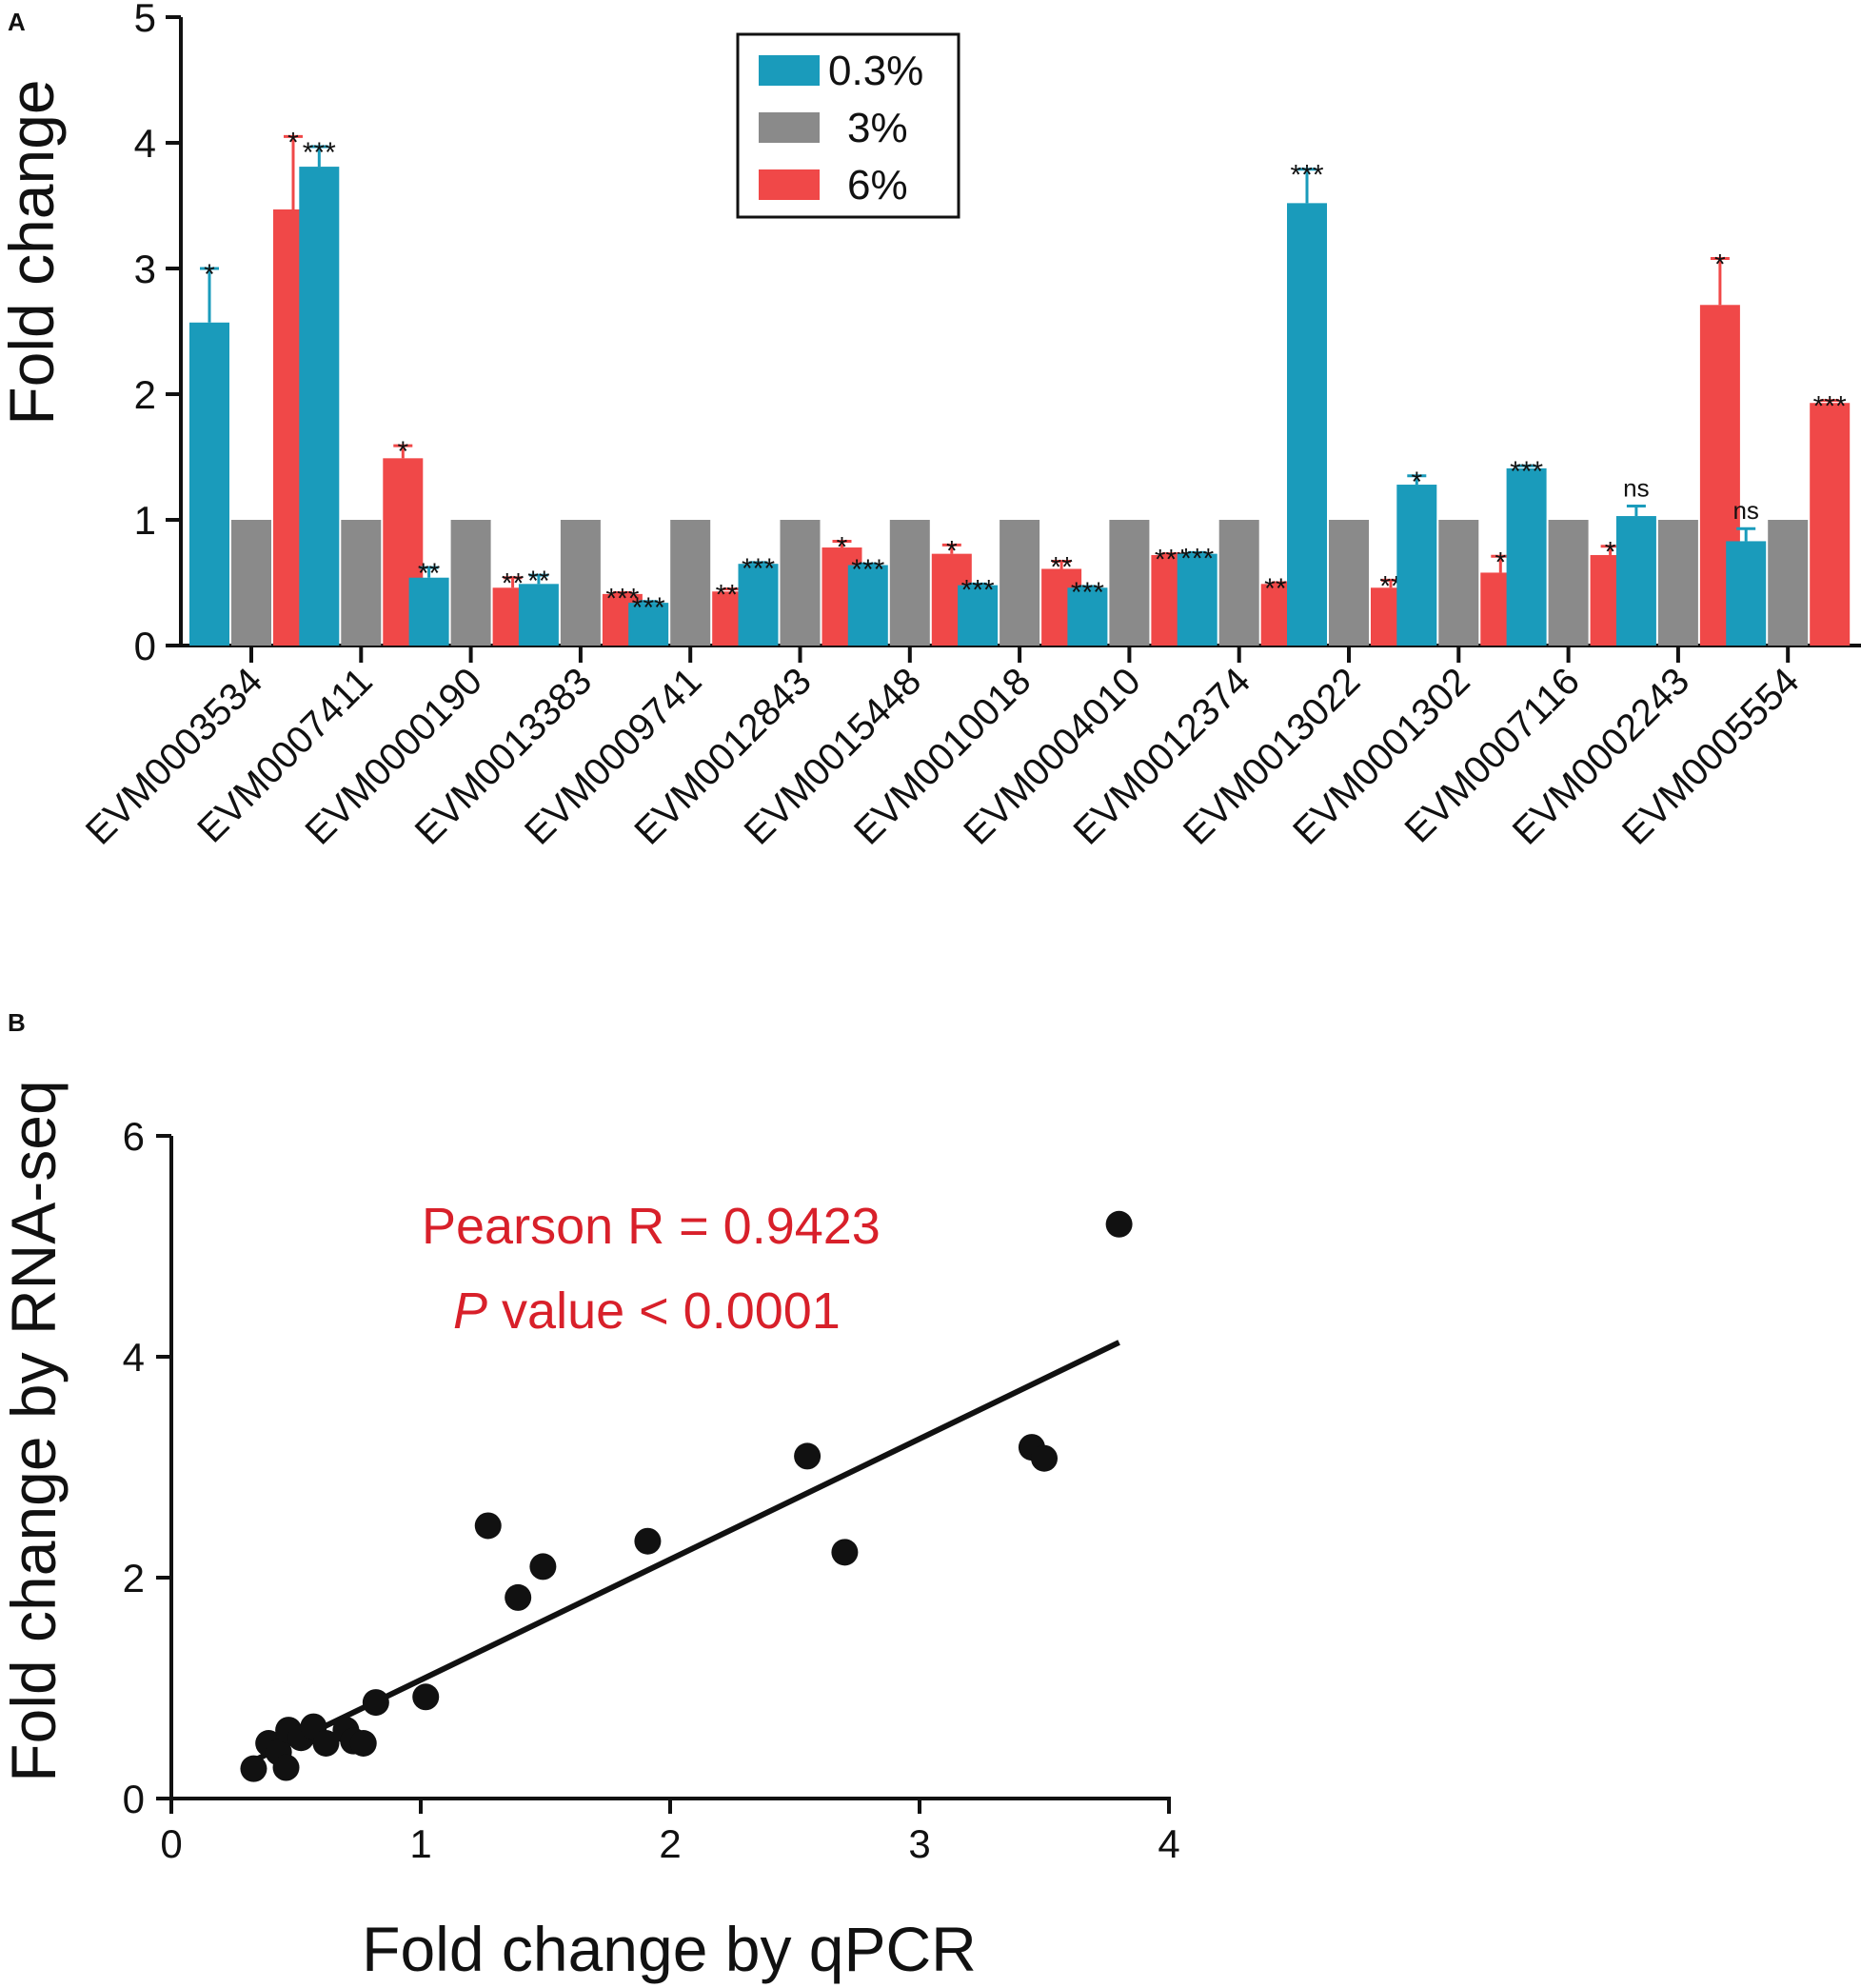 This screenshot has width=1861, height=1988. Describe the element at coordinates (877, 128) in the screenshot. I see `legend-label: 3%` at that location.